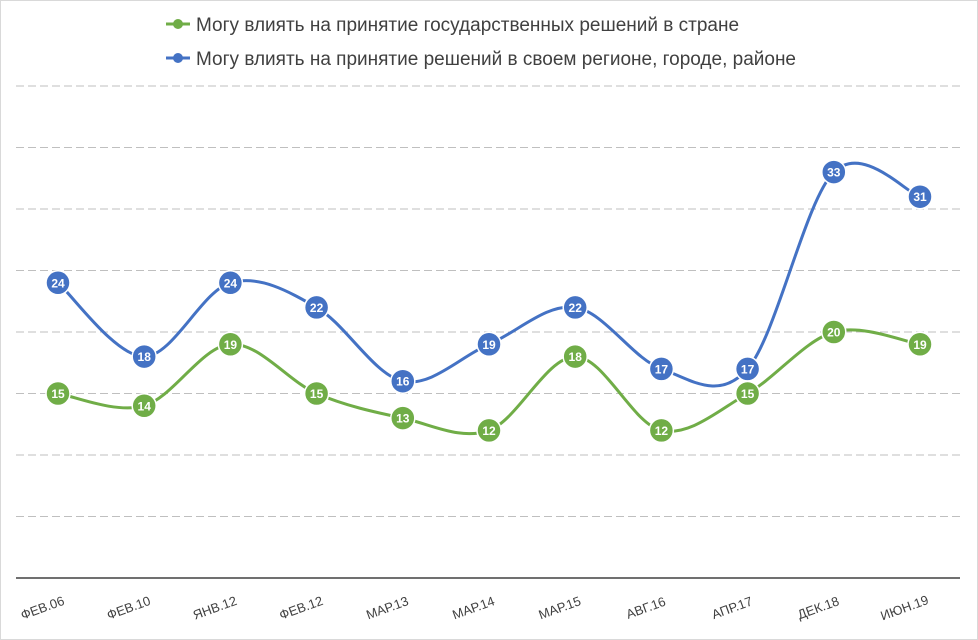 This screenshot has width=978, height=640. Describe the element at coordinates (129, 608) in the screenshot. I see `x-tick-label: ФЕВ.10` at that location.